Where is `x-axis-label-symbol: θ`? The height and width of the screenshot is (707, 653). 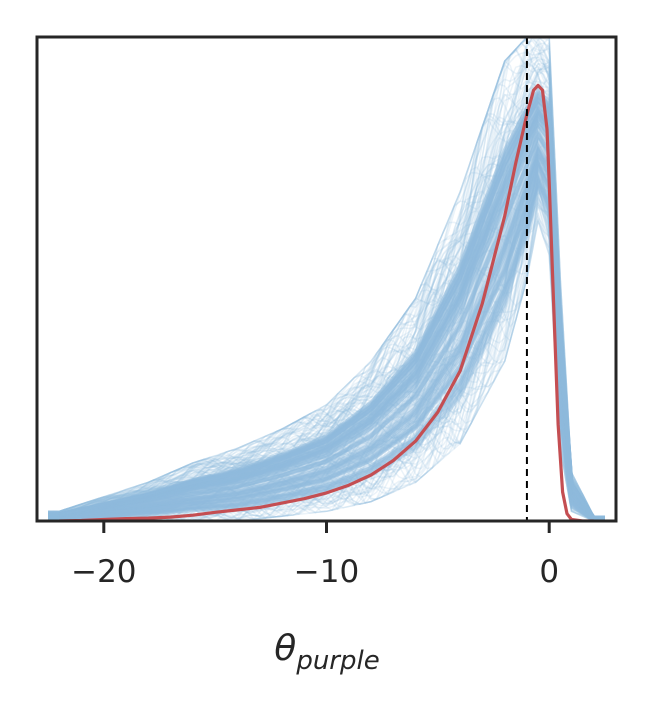
x-axis-label-symbol: θ is located at coordinates (285, 648).